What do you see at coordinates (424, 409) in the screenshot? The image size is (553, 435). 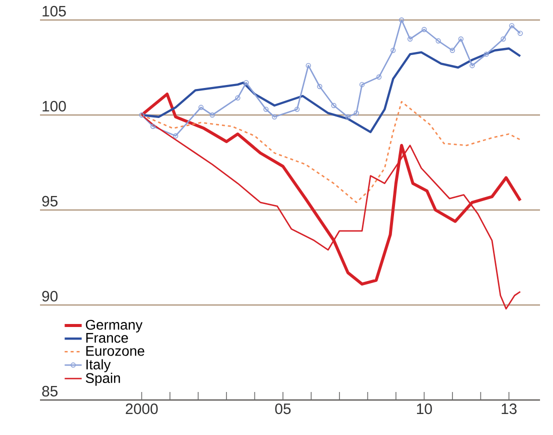 I see `x-tick-label: 10` at bounding box center [424, 409].